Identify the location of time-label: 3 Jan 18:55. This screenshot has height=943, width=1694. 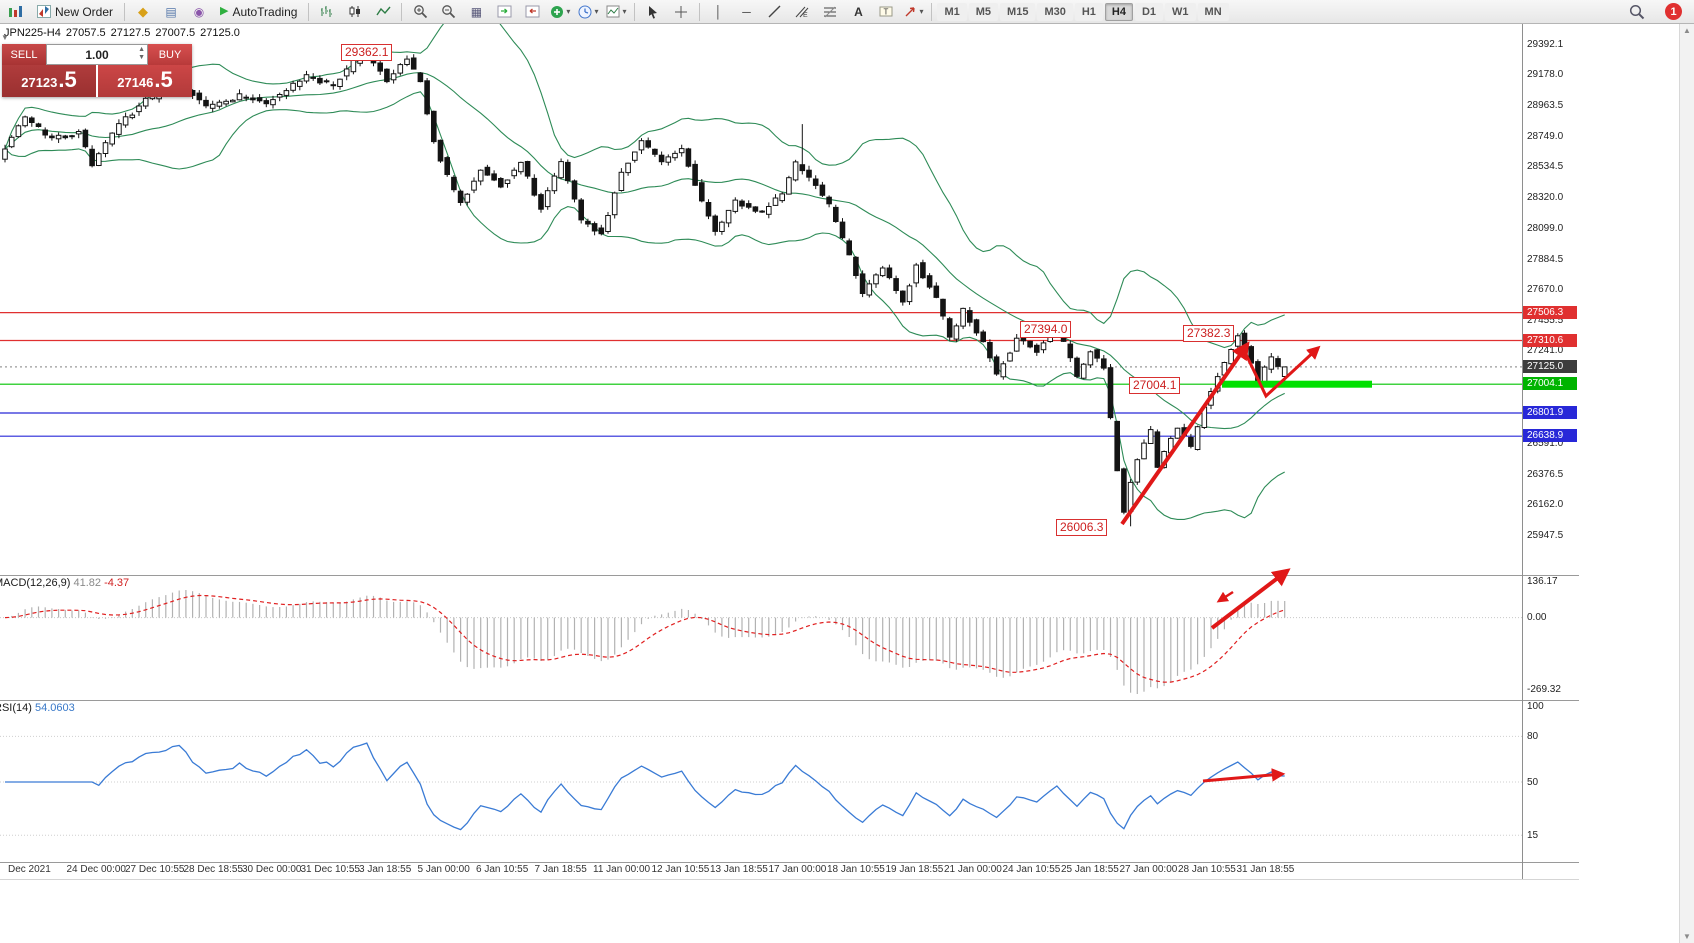
(385, 869).